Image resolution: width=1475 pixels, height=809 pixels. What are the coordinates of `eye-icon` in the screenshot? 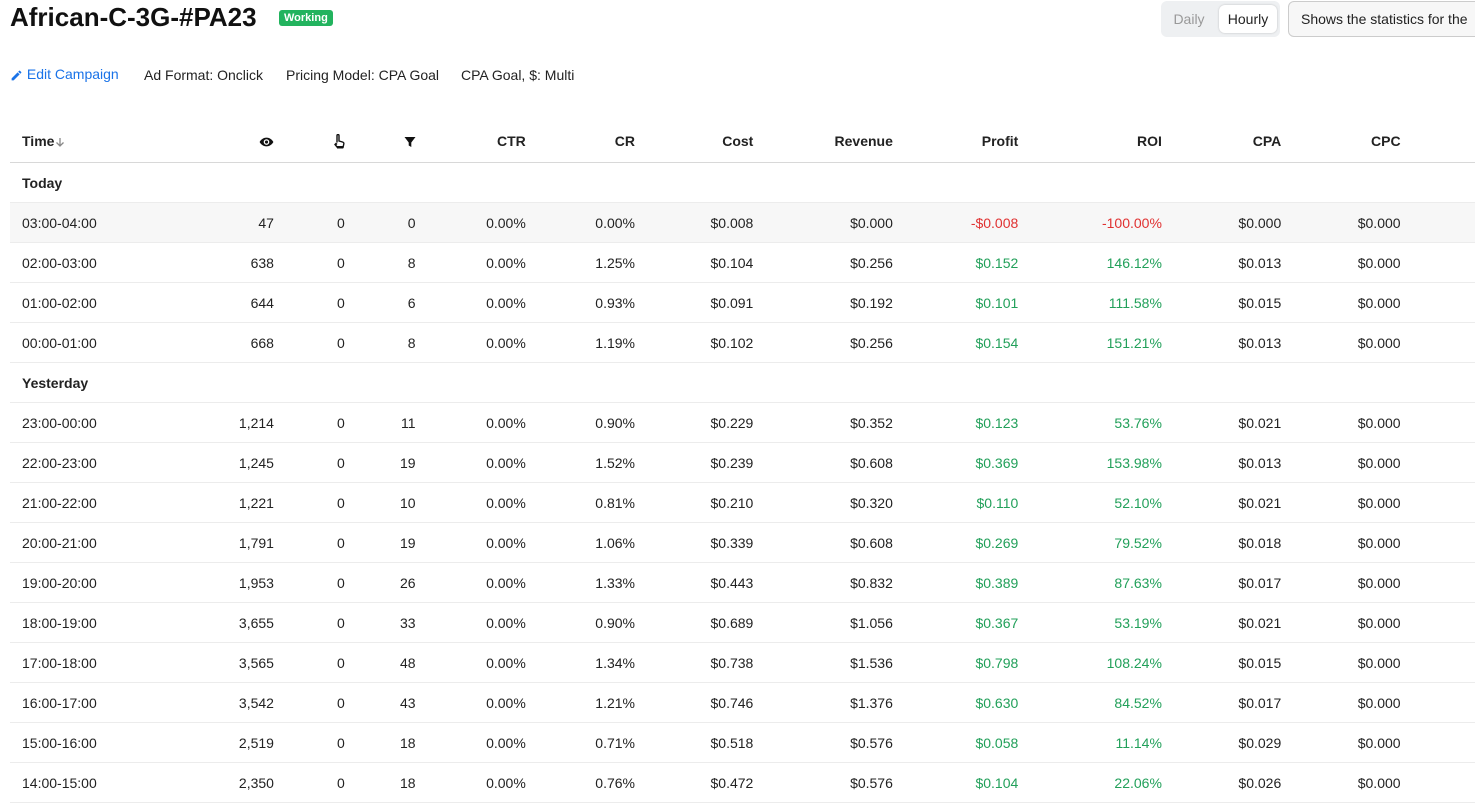 It's located at (266, 142).